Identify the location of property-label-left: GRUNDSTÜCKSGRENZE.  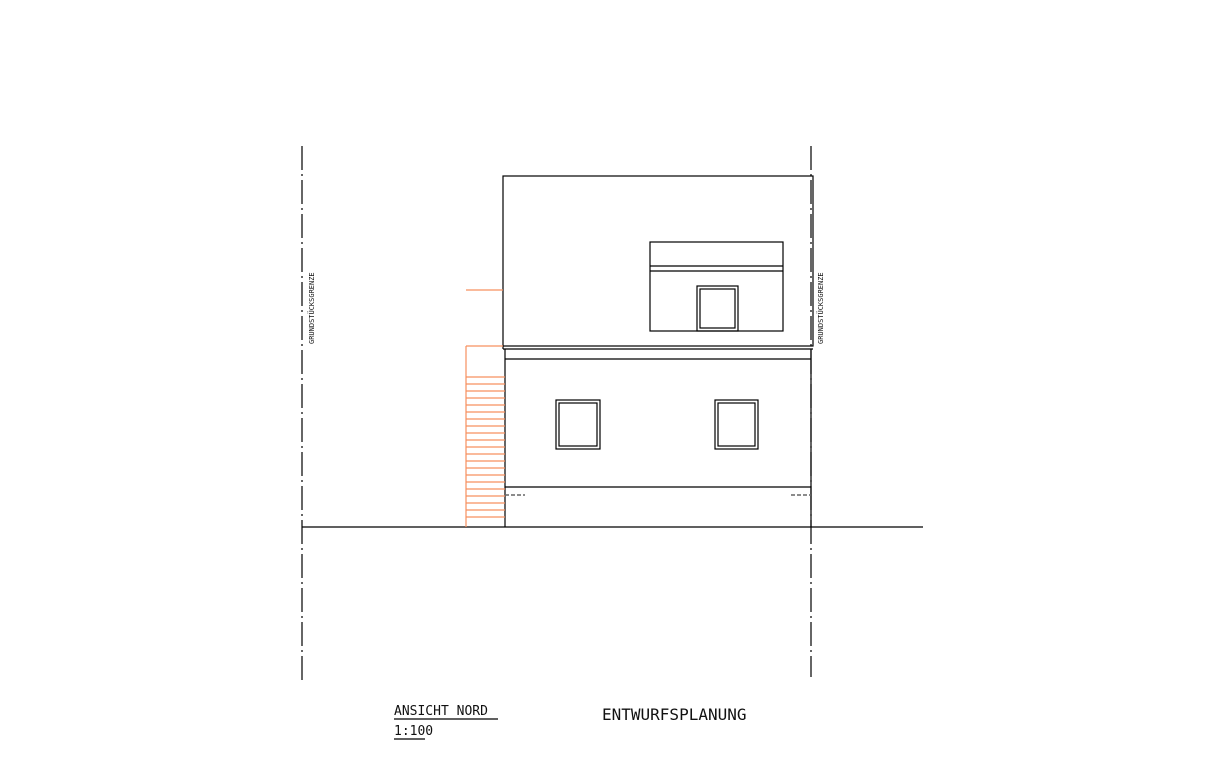
(311, 308).